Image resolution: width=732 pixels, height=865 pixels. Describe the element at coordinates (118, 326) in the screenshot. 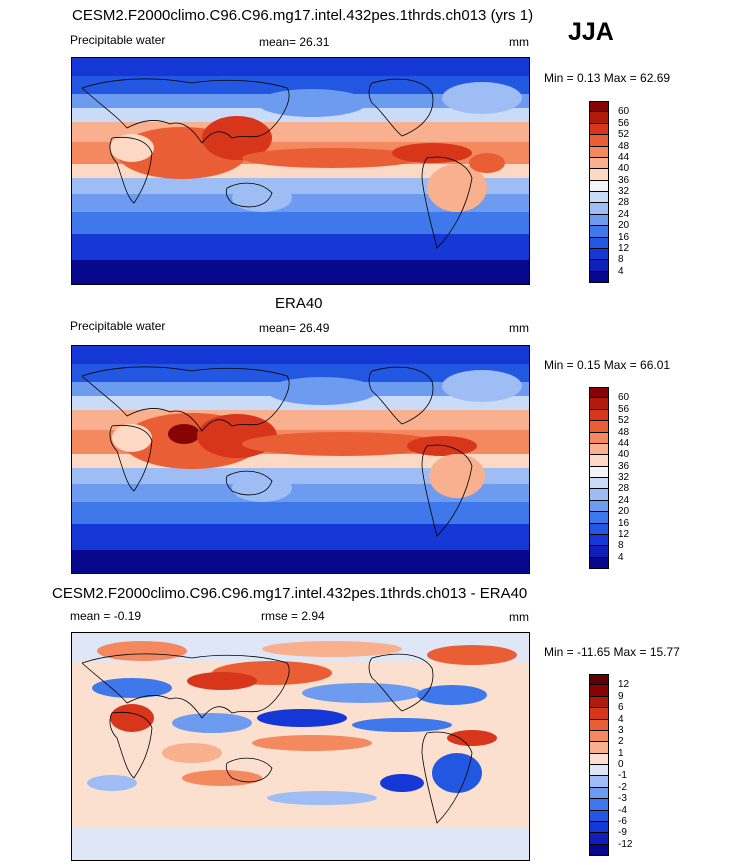

I see `panel-2-field-label: Precipitable water` at that location.